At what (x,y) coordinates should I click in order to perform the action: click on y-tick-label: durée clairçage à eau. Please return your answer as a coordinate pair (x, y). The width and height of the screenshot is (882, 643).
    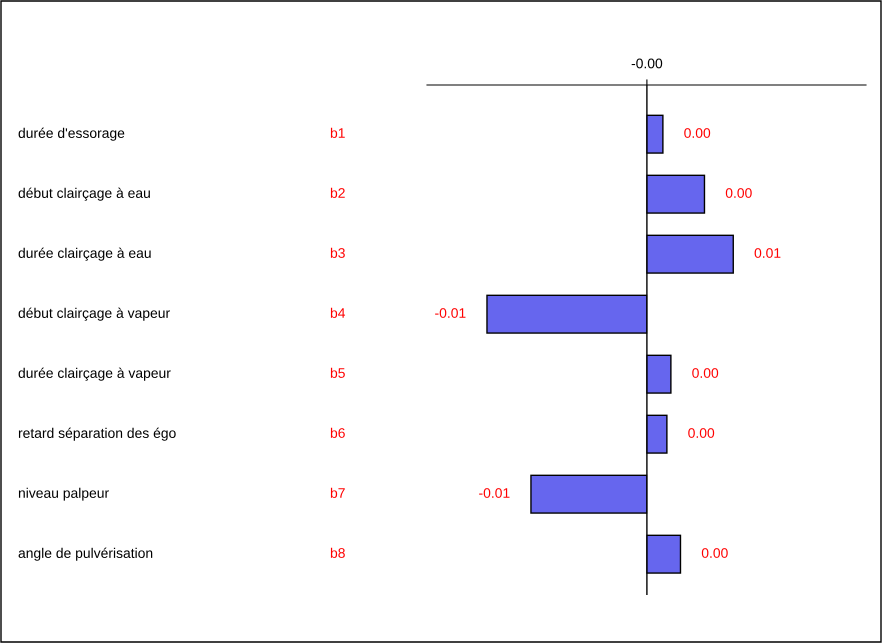
    Looking at the image, I should click on (84, 254).